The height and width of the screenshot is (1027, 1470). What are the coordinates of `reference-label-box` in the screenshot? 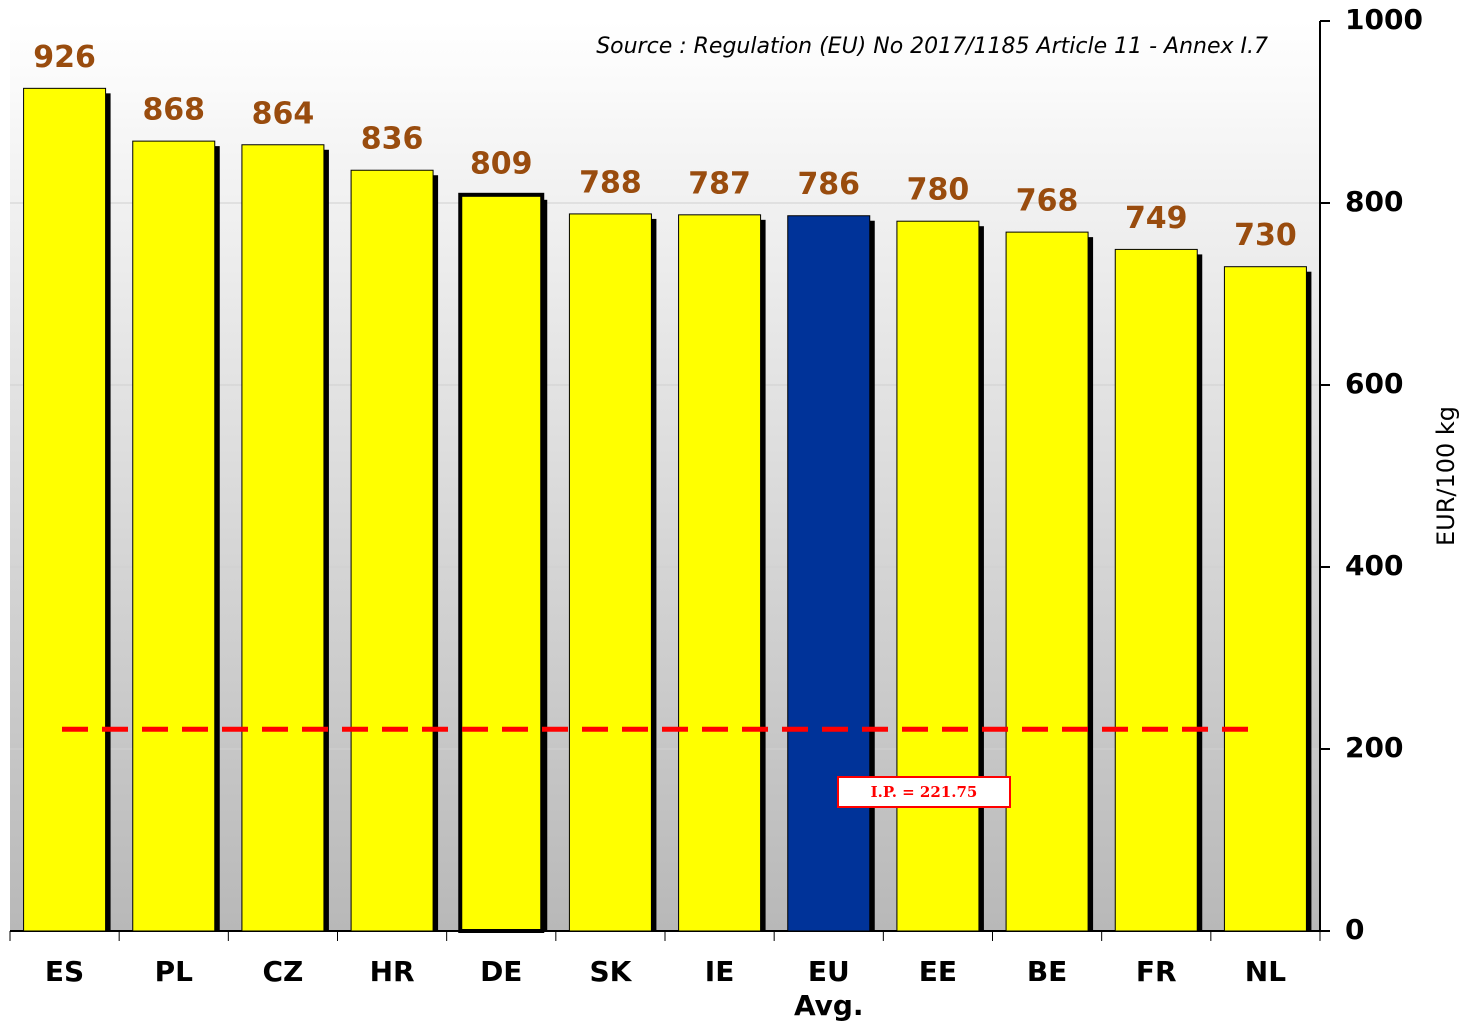 It's located at (924, 792).